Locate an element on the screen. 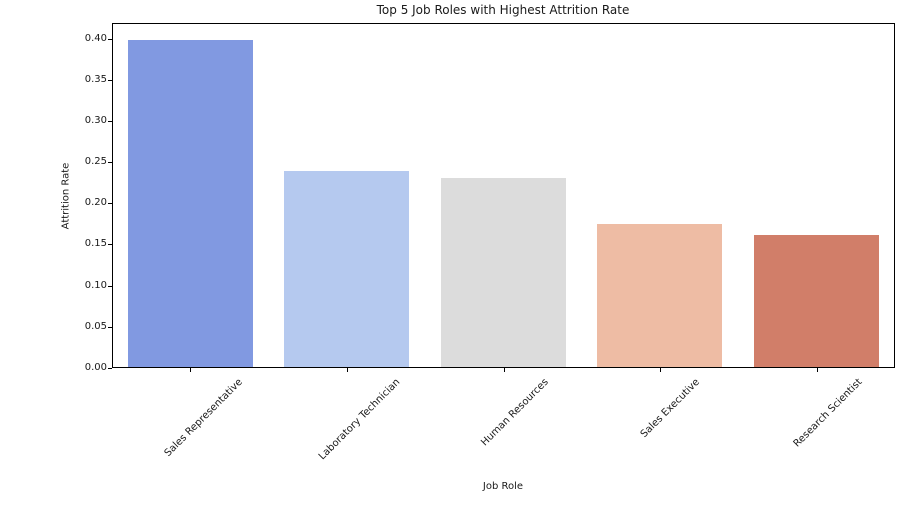  bar-sales-representative is located at coordinates (190, 204).